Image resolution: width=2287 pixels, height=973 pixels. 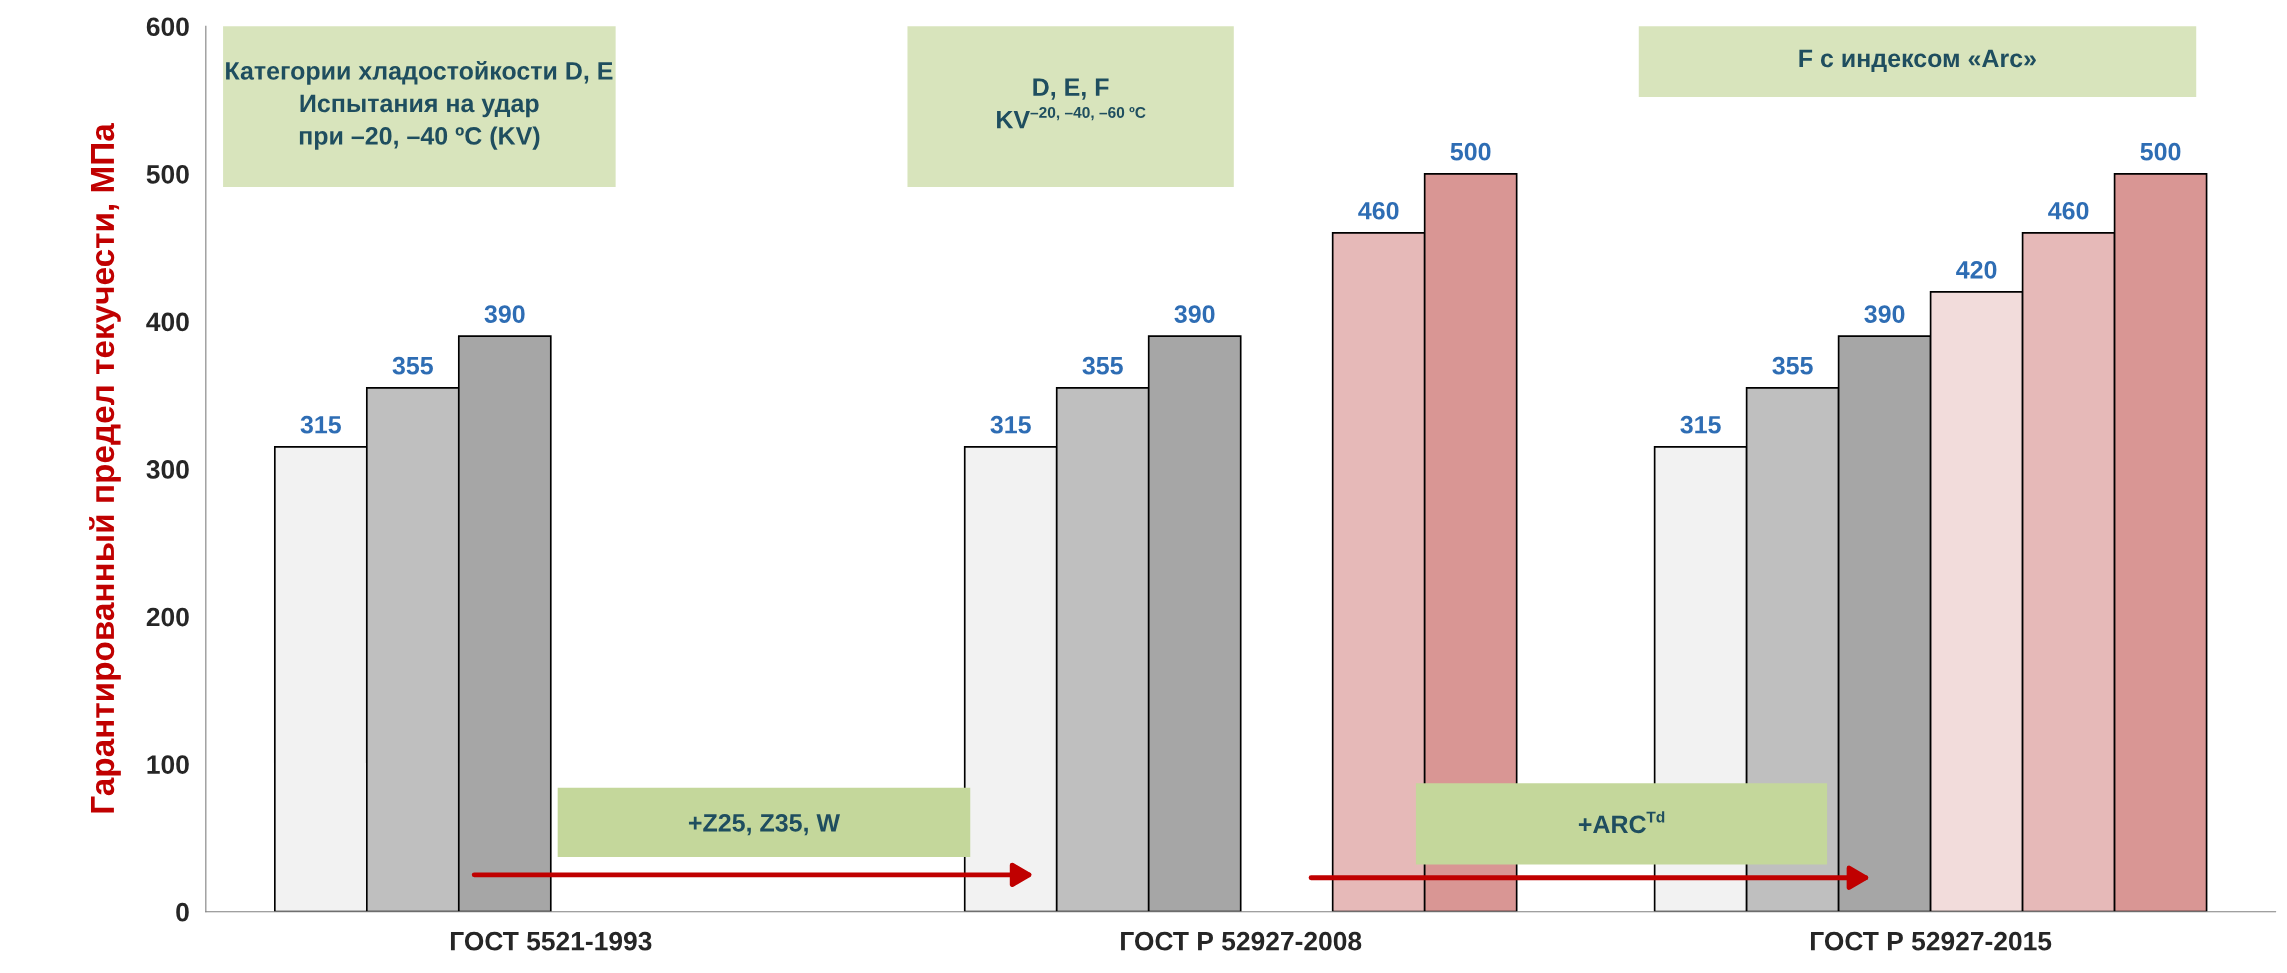 What do you see at coordinates (419, 105) in the screenshot?
I see `annotation: Категории хладостойкости D, E Испытания на удар при –20, –40 ºС (KV)` at bounding box center [419, 105].